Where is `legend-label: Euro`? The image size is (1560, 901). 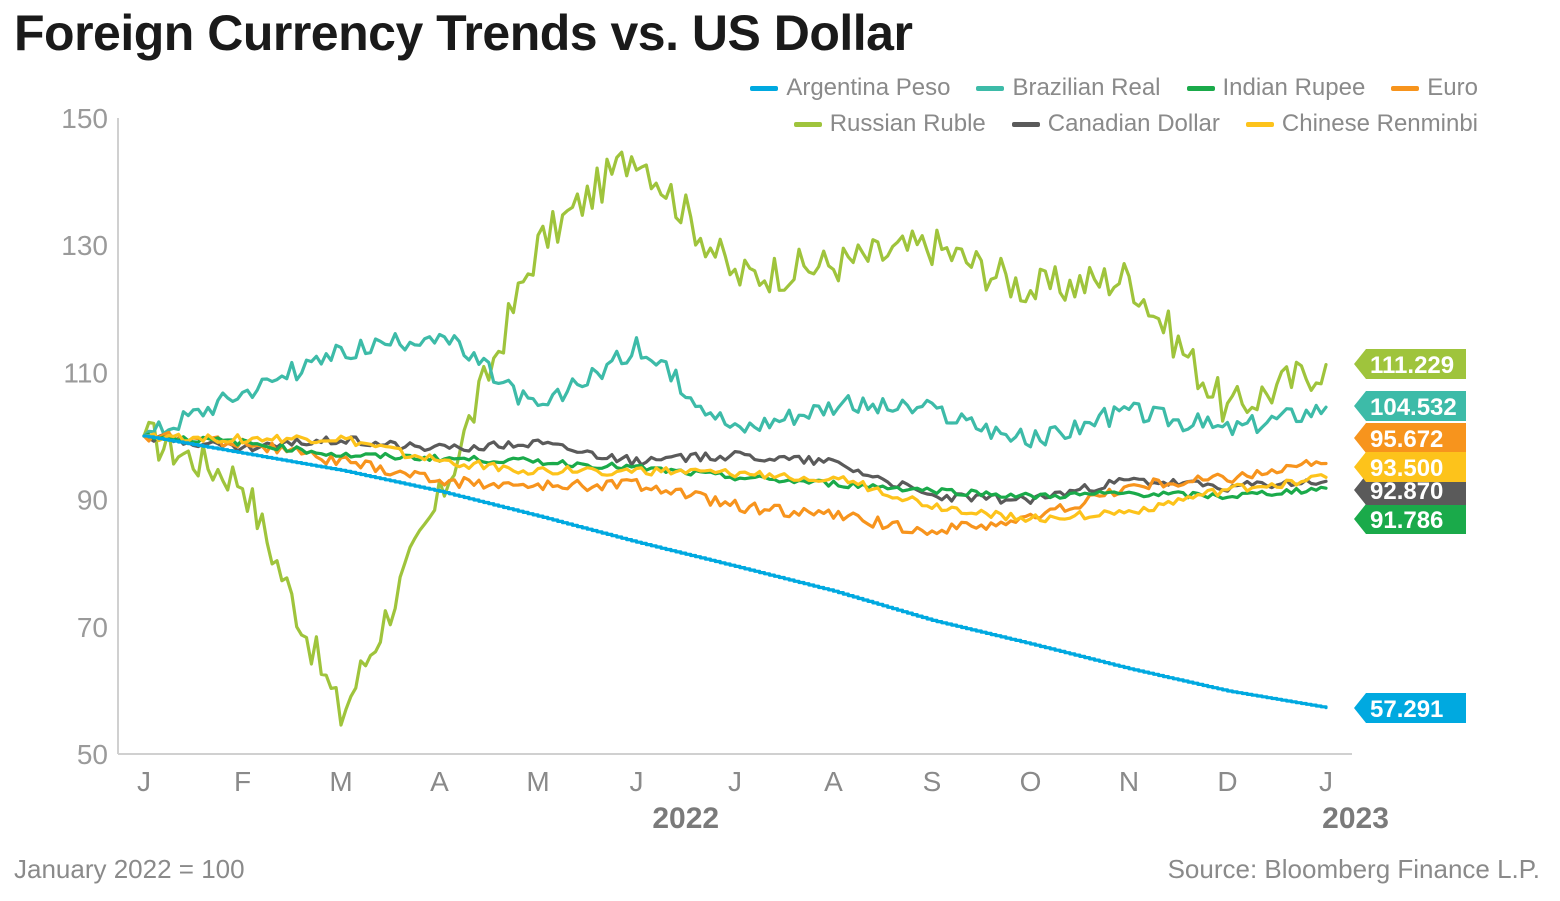 legend-label: Euro is located at coordinates (1452, 87).